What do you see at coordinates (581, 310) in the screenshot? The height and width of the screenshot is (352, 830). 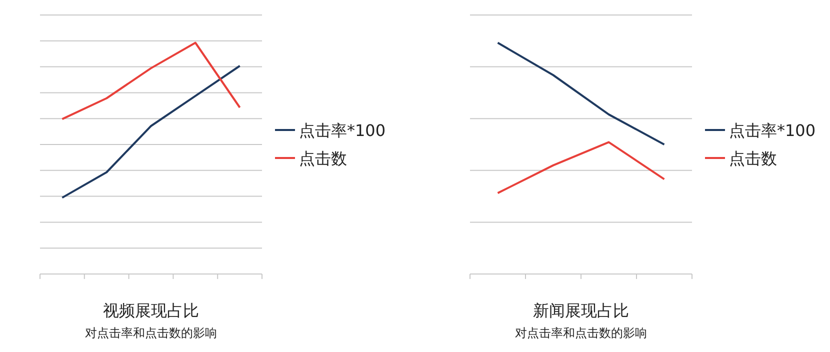 I see `text: 新闻展现占比` at bounding box center [581, 310].